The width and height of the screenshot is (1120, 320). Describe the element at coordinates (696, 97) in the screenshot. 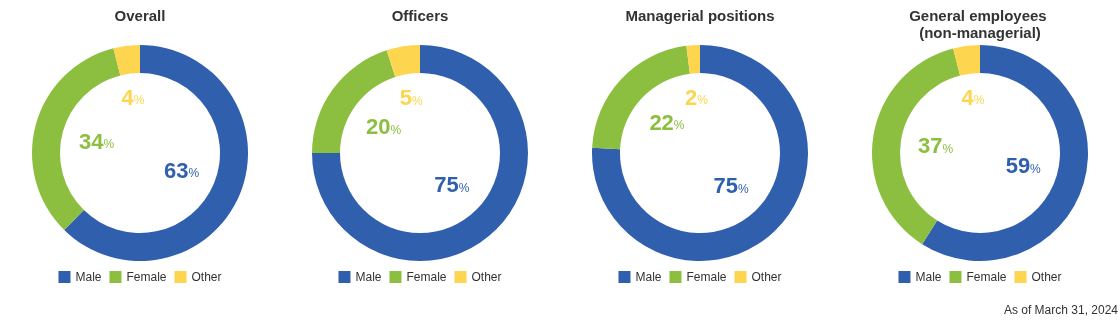

I see `data-label: 2%` at that location.